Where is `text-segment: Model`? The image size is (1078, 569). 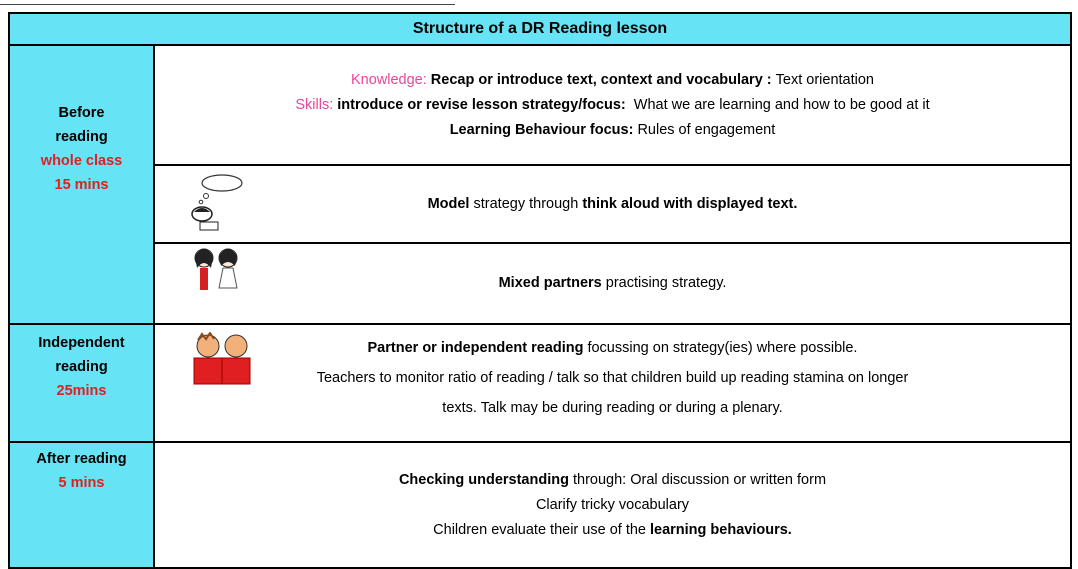
text-segment: Model is located at coordinates (448, 203).